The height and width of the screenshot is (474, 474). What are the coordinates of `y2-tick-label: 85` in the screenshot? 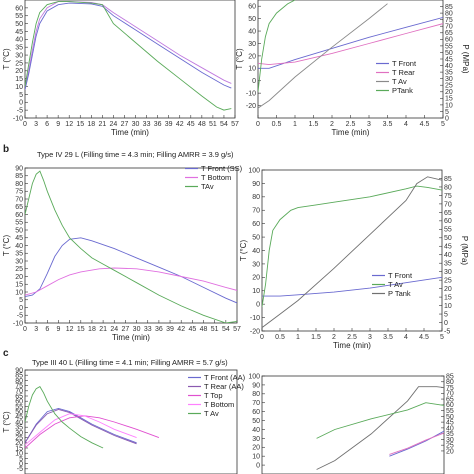 It's located at (448, 179).